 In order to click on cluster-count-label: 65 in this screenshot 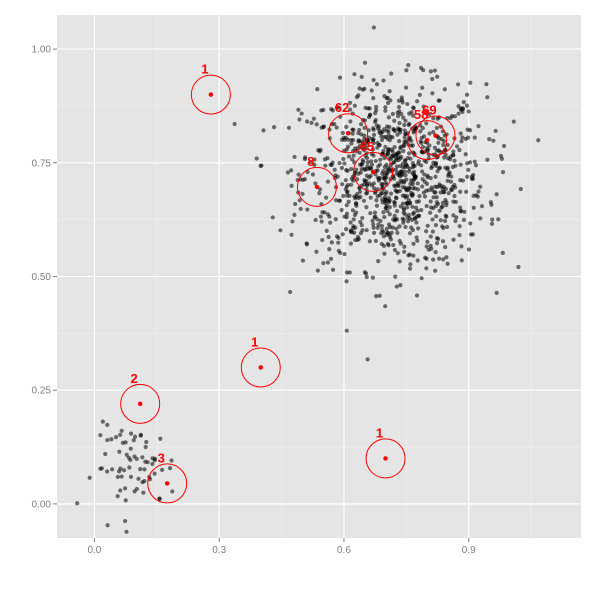, I will do `click(367, 146)`.